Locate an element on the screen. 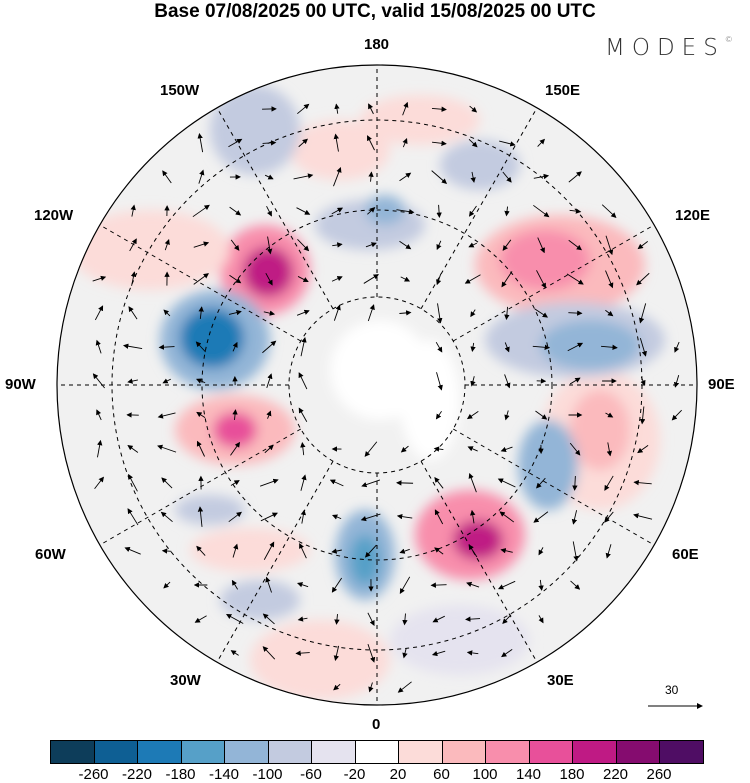 The width and height of the screenshot is (750, 783). colorbar-tick-label: 180 is located at coordinates (572, 774).